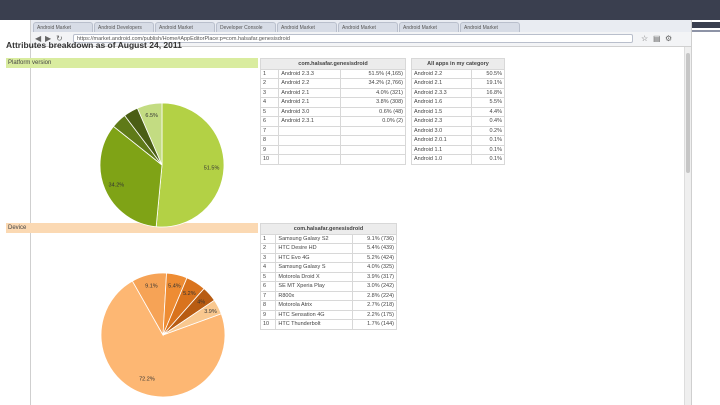  Describe the element at coordinates (374, 257) in the screenshot. I see `table-cell: 5.2% (424)` at that location.